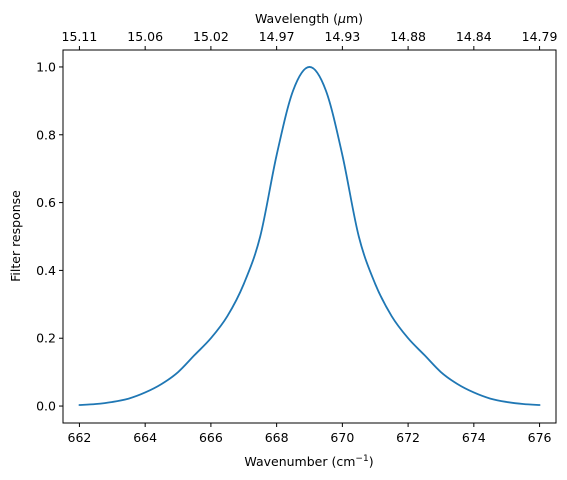 The height and width of the screenshot is (480, 567). What do you see at coordinates (308, 461) in the screenshot?
I see `x-axis-label: Wavenumber (cm−1)` at bounding box center [308, 461].